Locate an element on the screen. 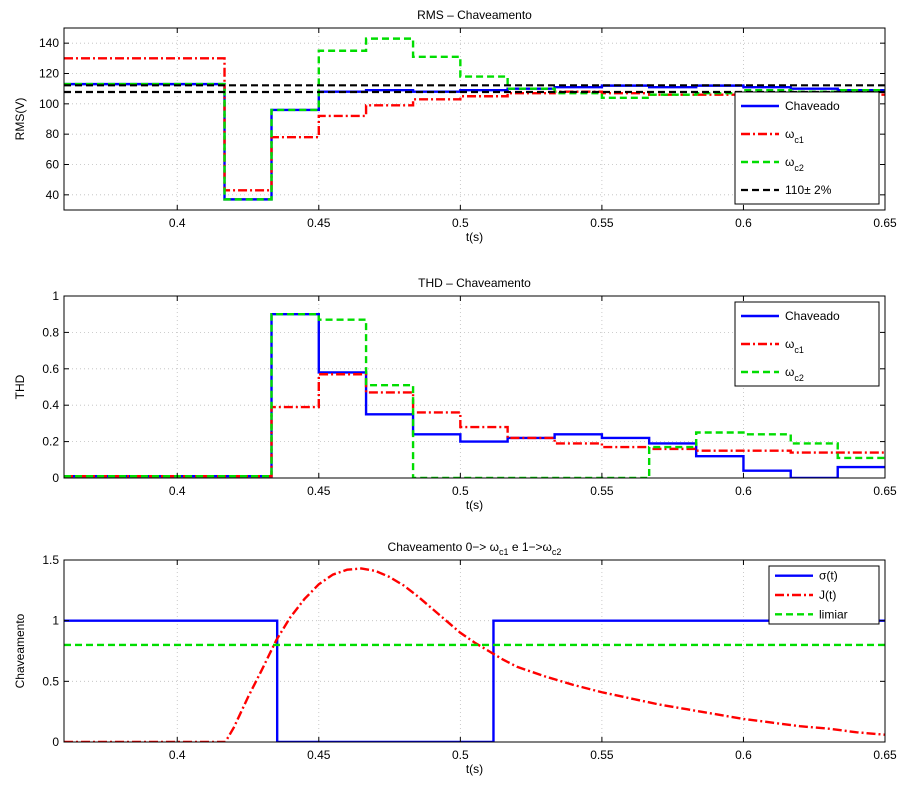 This screenshot has height=786, width=903. legend-label: 110± 2% is located at coordinates (808, 190).